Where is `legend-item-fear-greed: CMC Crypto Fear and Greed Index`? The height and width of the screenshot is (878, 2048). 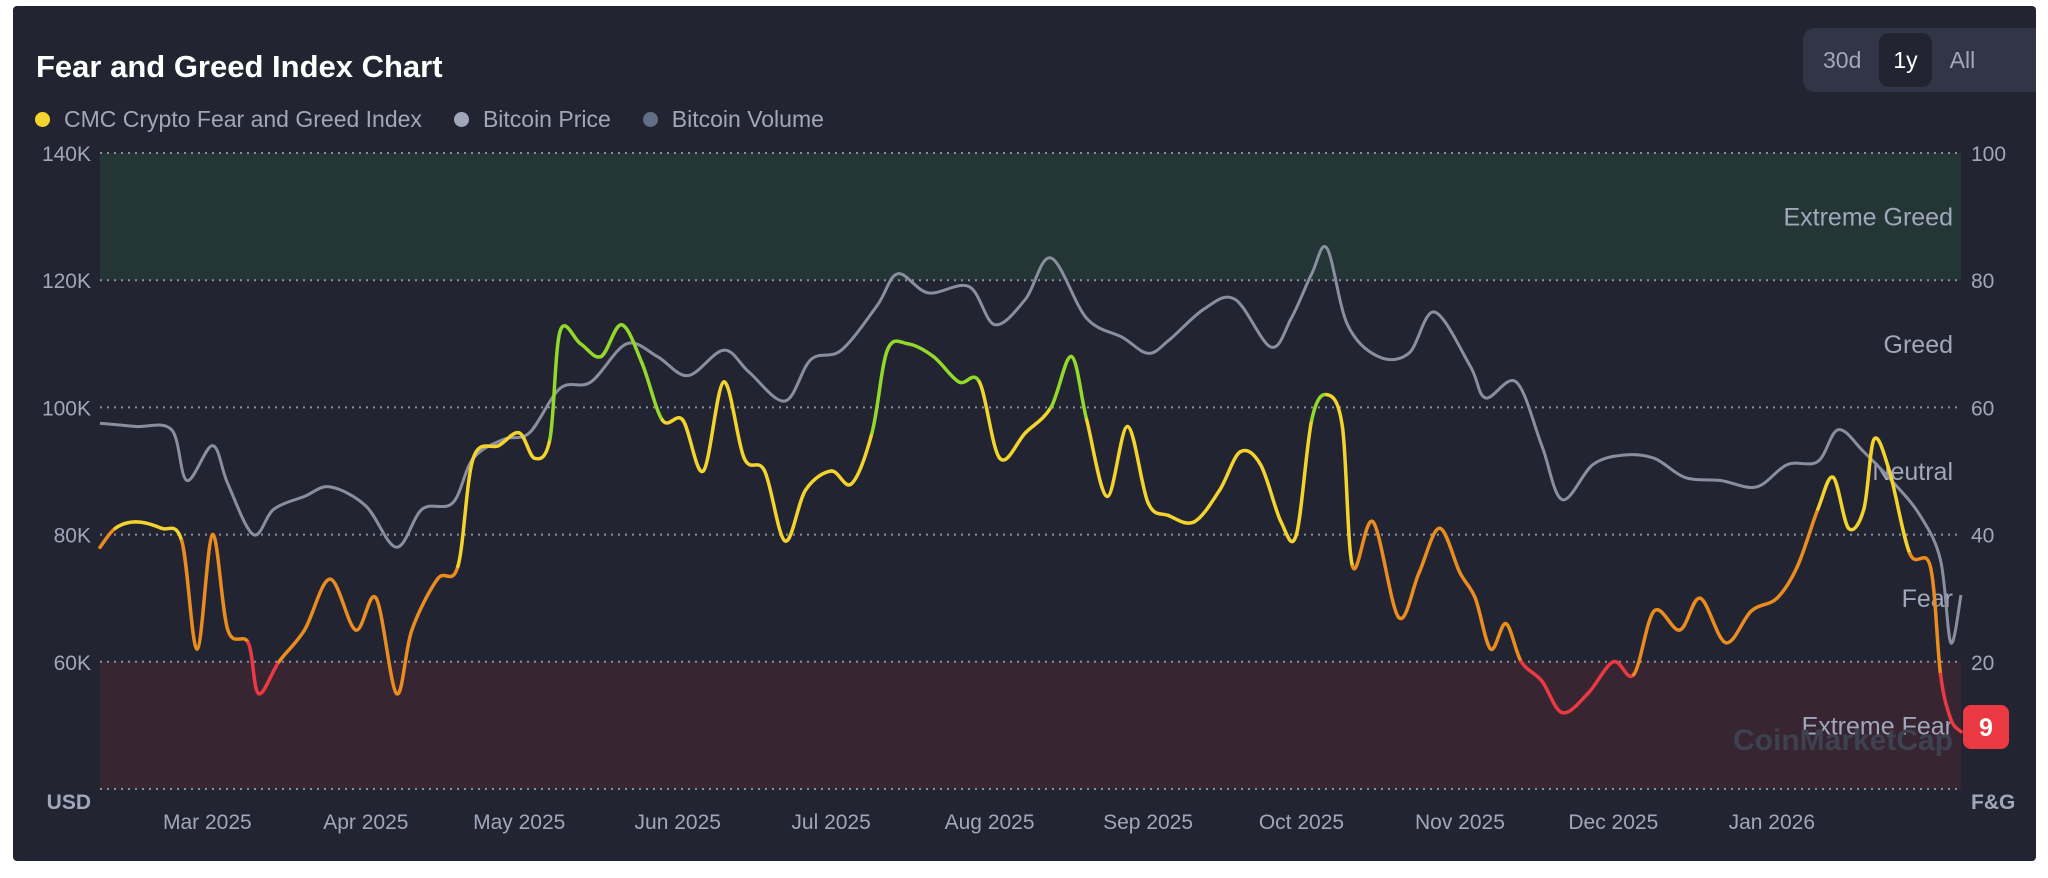
legend-item-fear-greed: CMC Crypto Fear and Greed Index is located at coordinates (228, 119).